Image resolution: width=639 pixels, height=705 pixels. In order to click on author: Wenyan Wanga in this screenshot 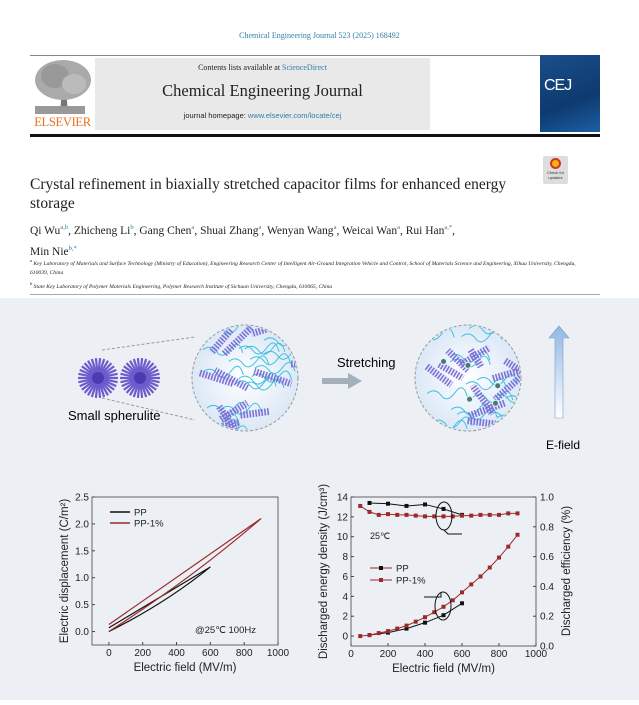, I will do `click(301, 230)`.